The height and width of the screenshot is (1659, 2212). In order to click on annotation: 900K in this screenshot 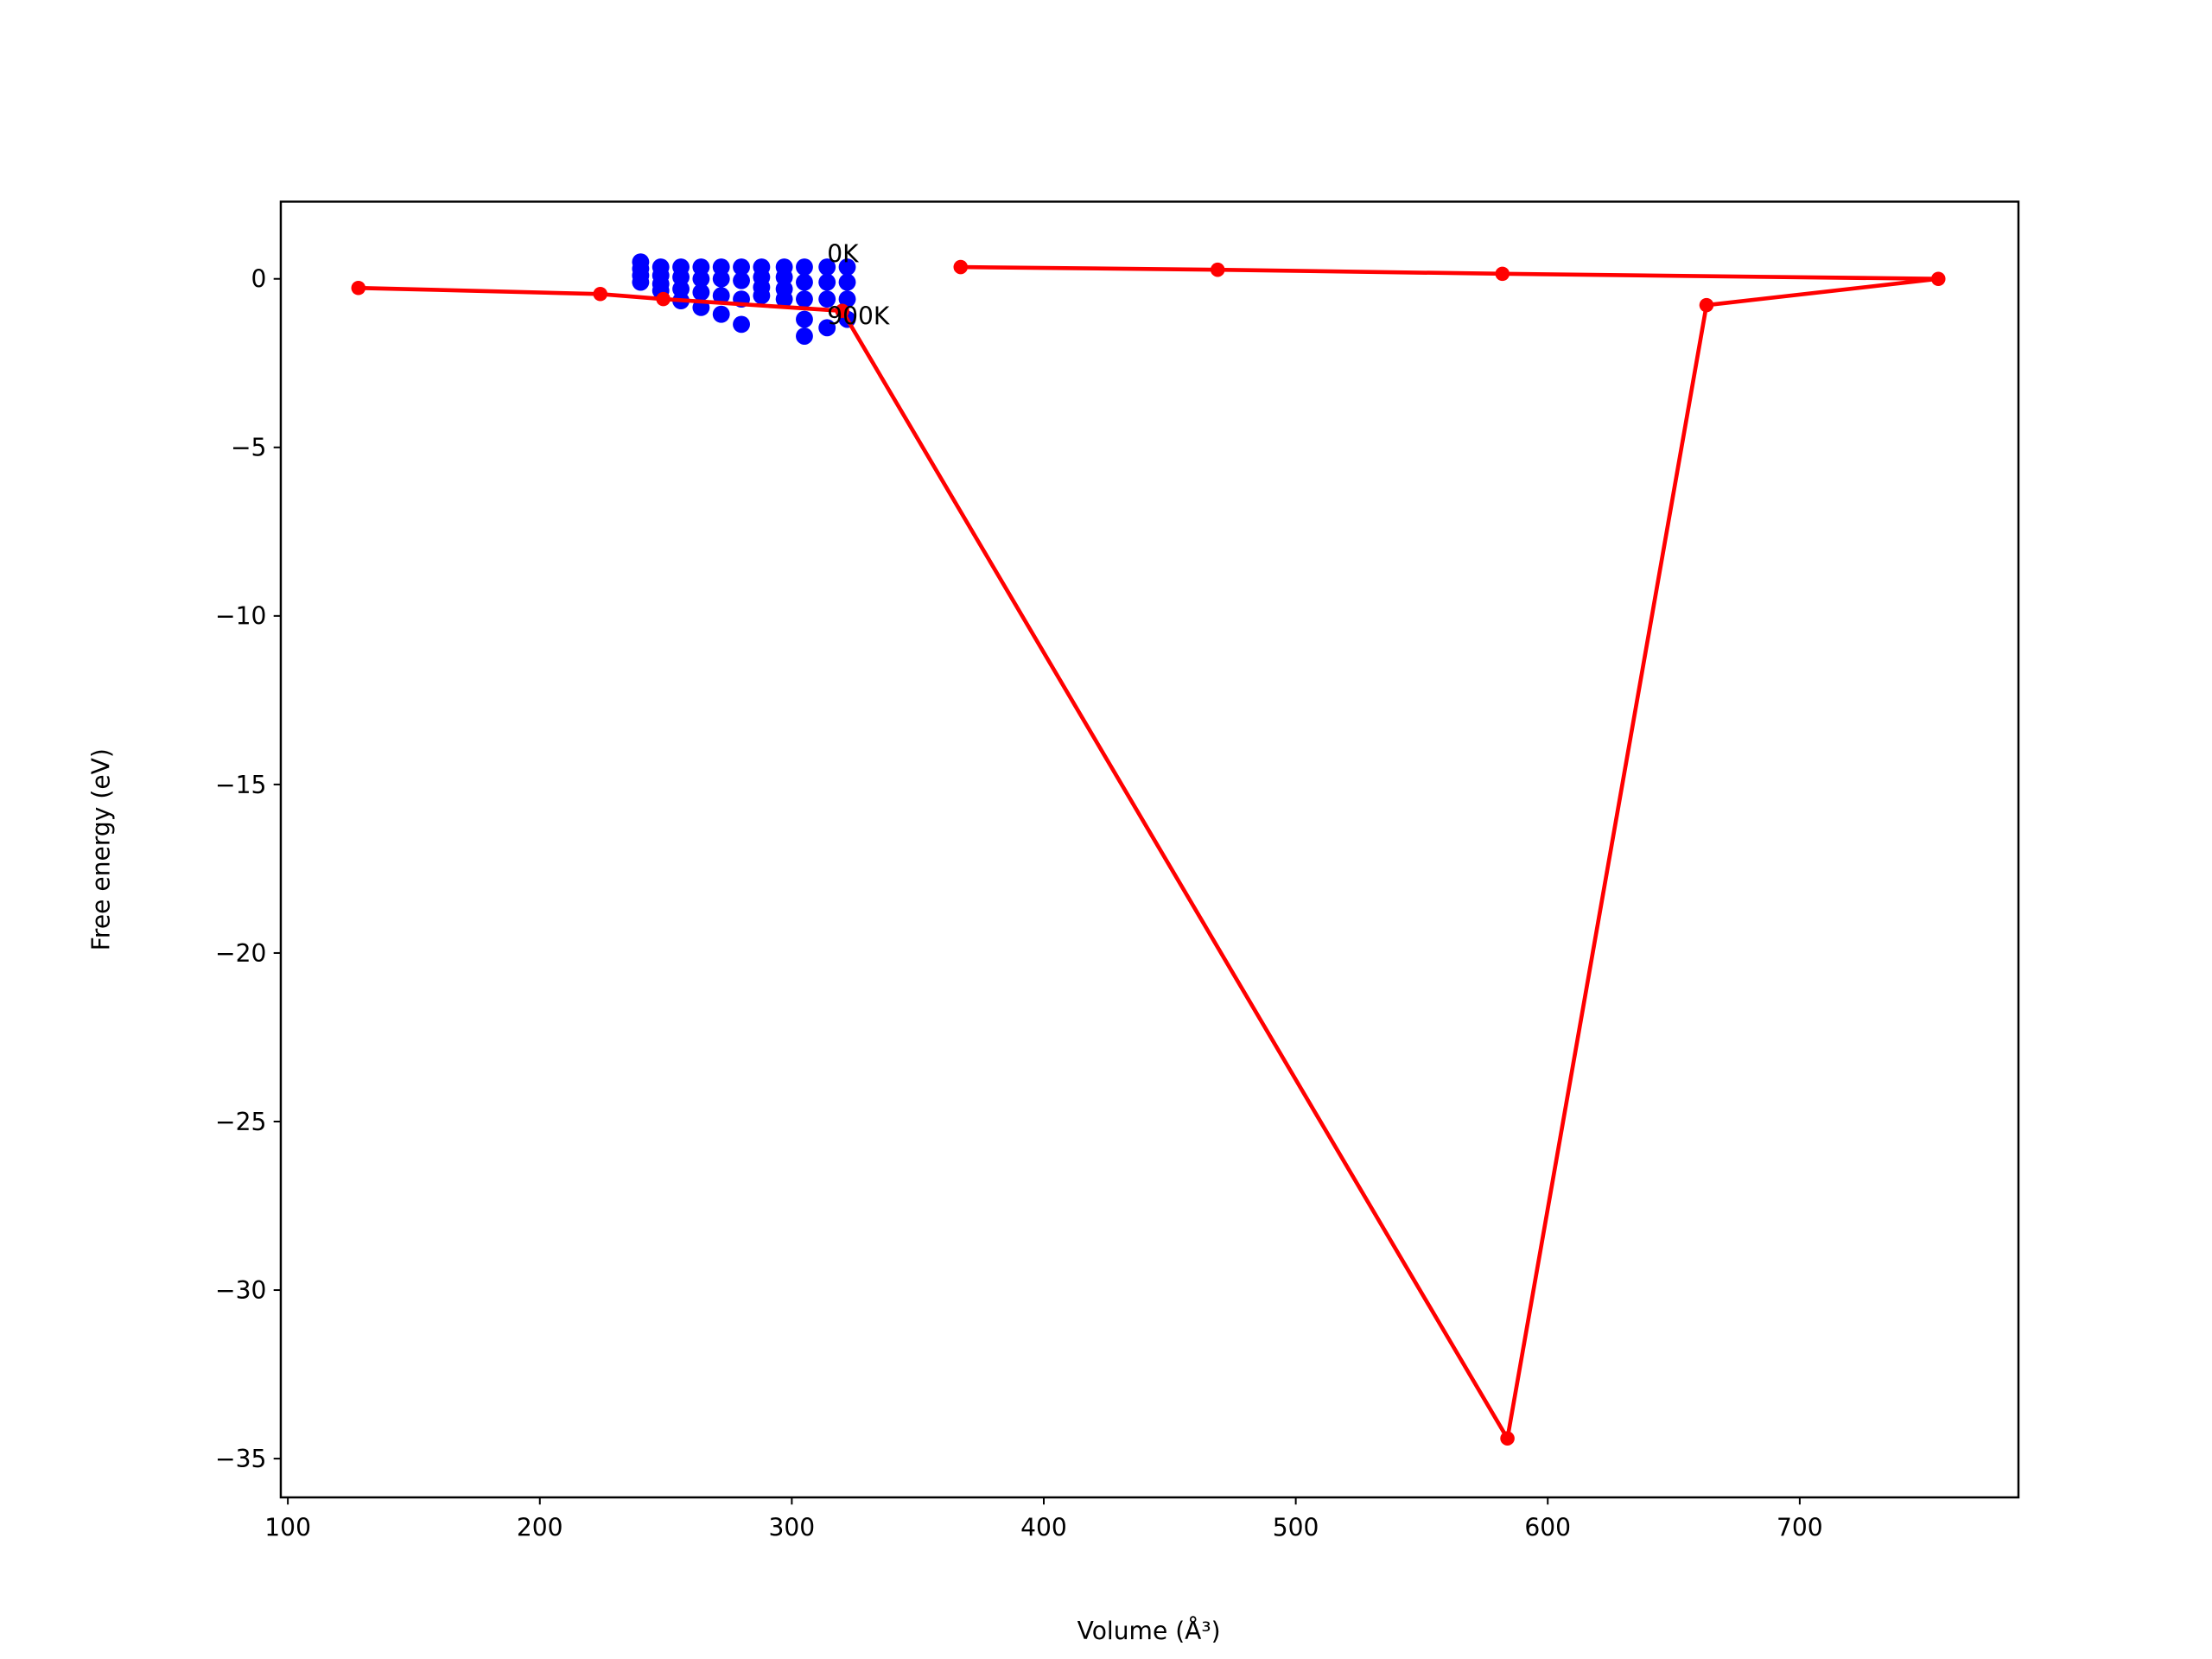, I will do `click(859, 316)`.